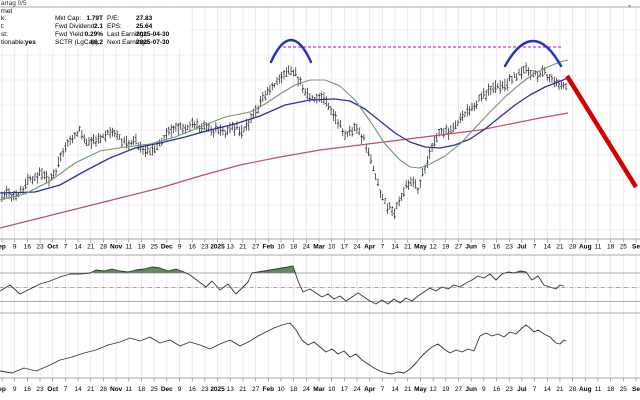  Describe the element at coordinates (522, 389) in the screenshot. I see `x-axis-label-bottom: Jul` at that location.